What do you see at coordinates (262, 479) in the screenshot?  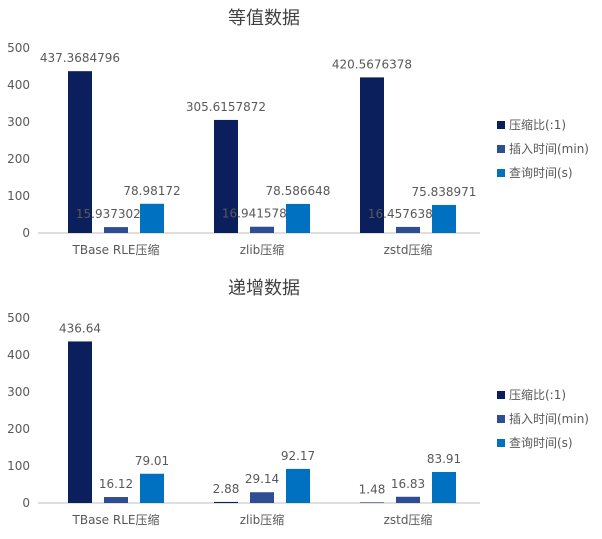 I see `data-label: 29.14` at bounding box center [262, 479].